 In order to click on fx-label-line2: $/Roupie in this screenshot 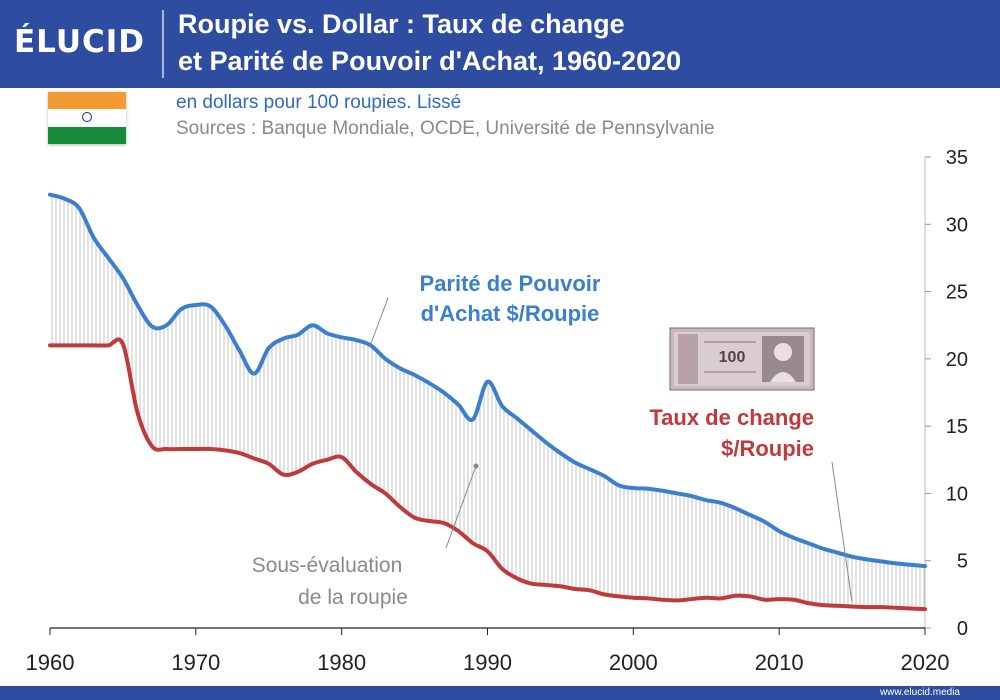, I will do `click(767, 448)`.